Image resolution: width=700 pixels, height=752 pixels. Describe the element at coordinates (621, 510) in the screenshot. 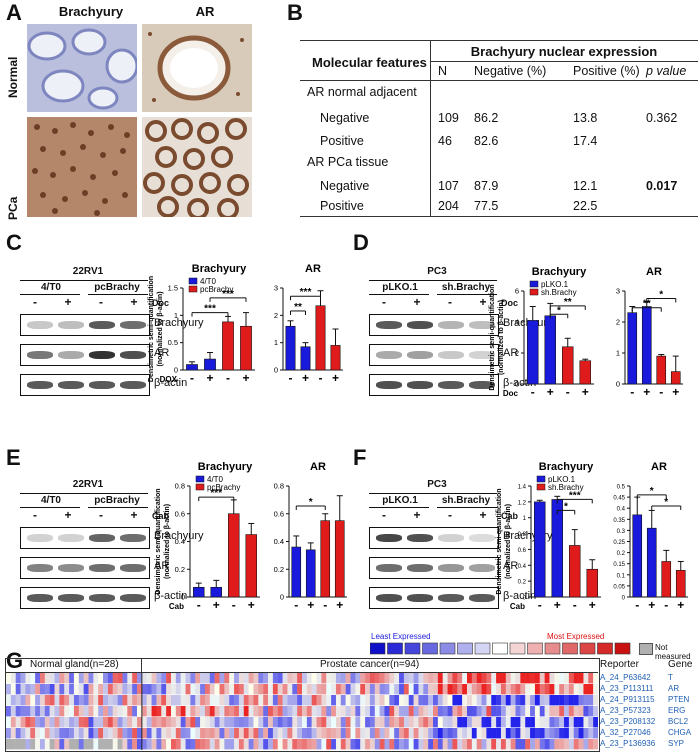

I see `y-tick-label: 0.4` at that location.